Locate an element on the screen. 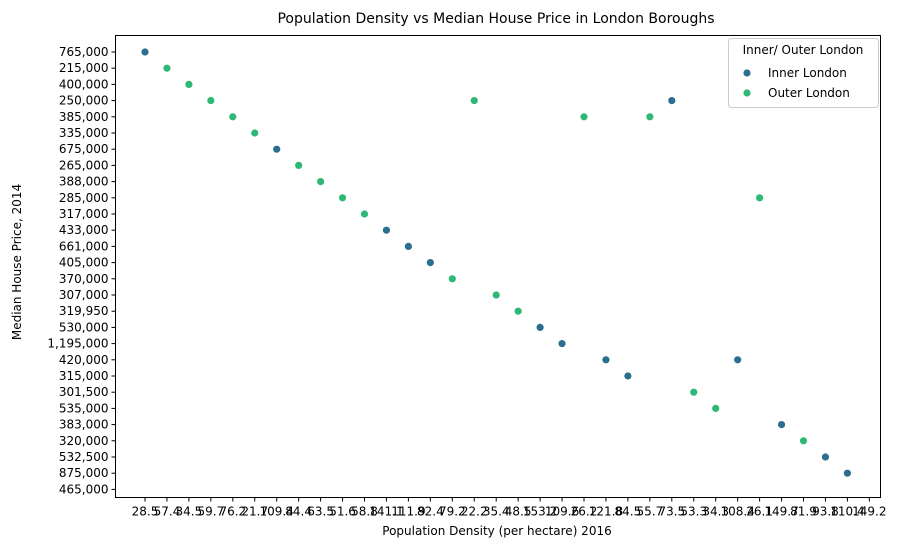  x-axis-label: Population Density (per hectare) 2016 is located at coordinates (496, 531).